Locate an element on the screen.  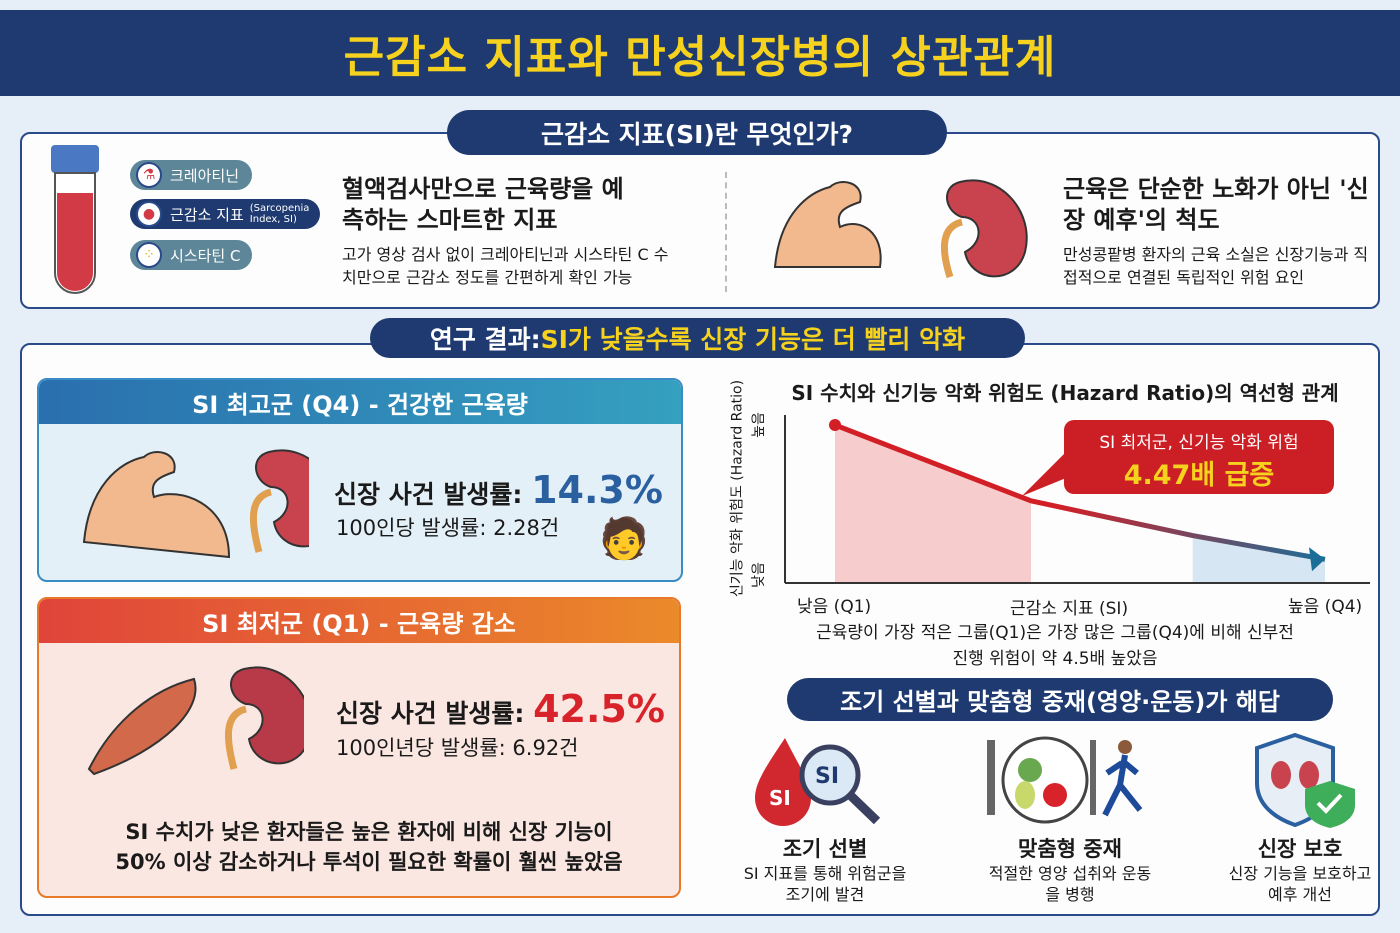
action-title: 조기 선별 is located at coordinates (825, 849).